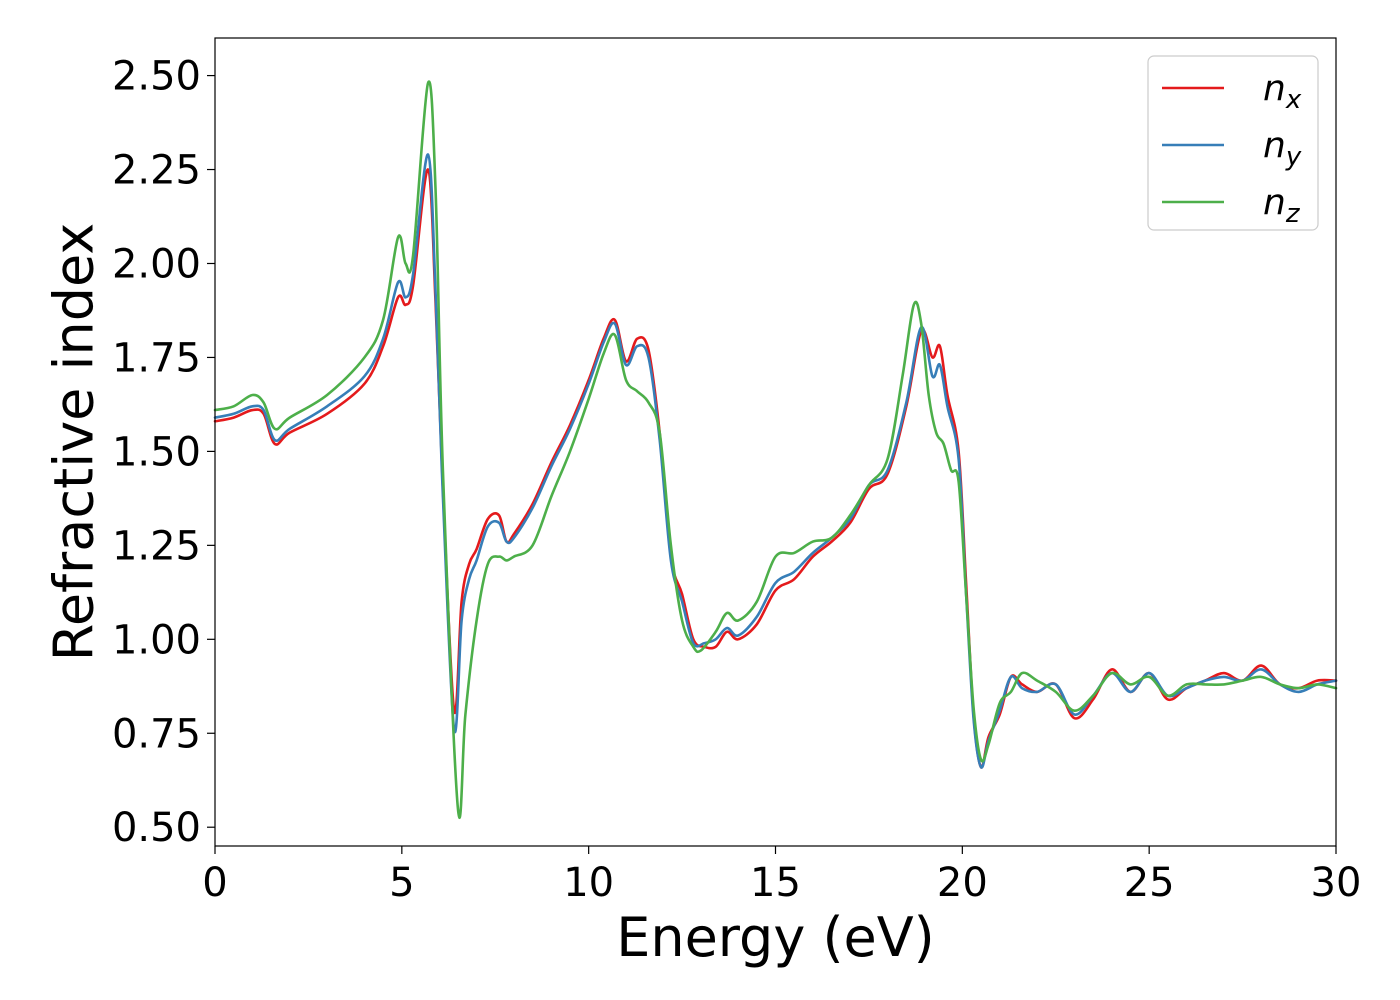 This screenshot has width=1400, height=1000. What do you see at coordinates (156, 828) in the screenshot?
I see `y-tick-label: 0.50` at bounding box center [156, 828].